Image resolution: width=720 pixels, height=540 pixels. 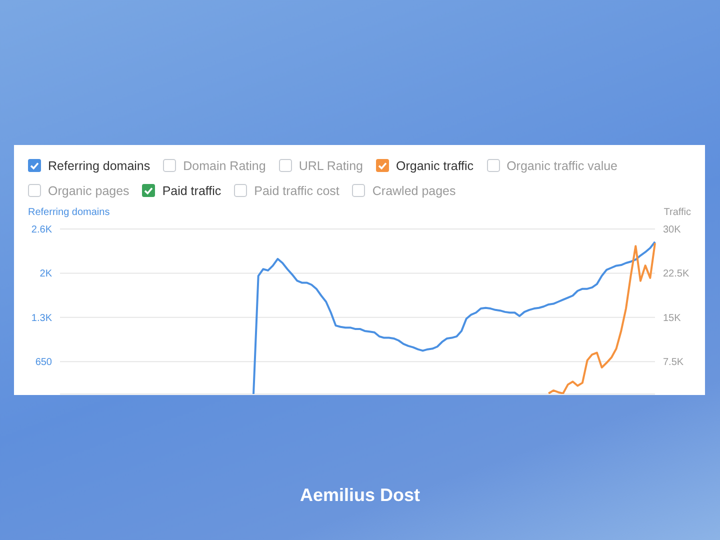 I want to click on legend-label: Referring domains, so click(x=99, y=165).